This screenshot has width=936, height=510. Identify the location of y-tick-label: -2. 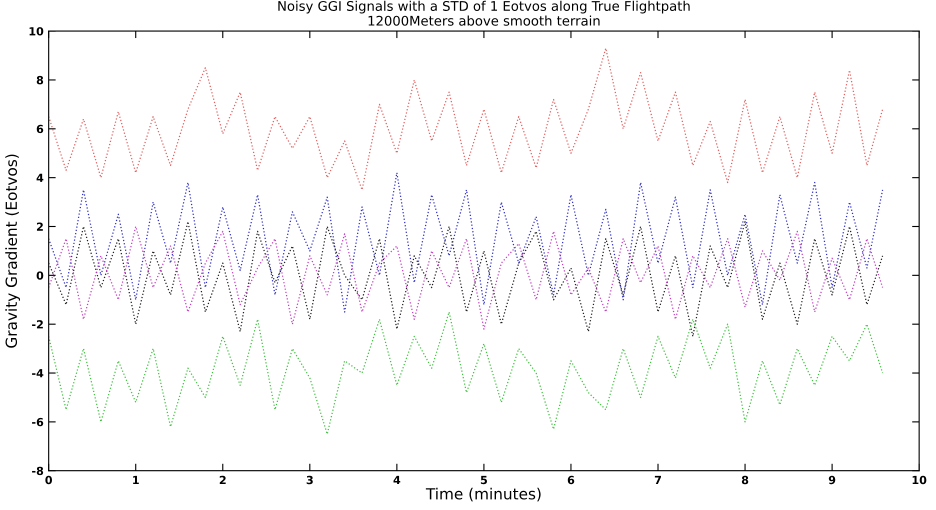
(37, 324).